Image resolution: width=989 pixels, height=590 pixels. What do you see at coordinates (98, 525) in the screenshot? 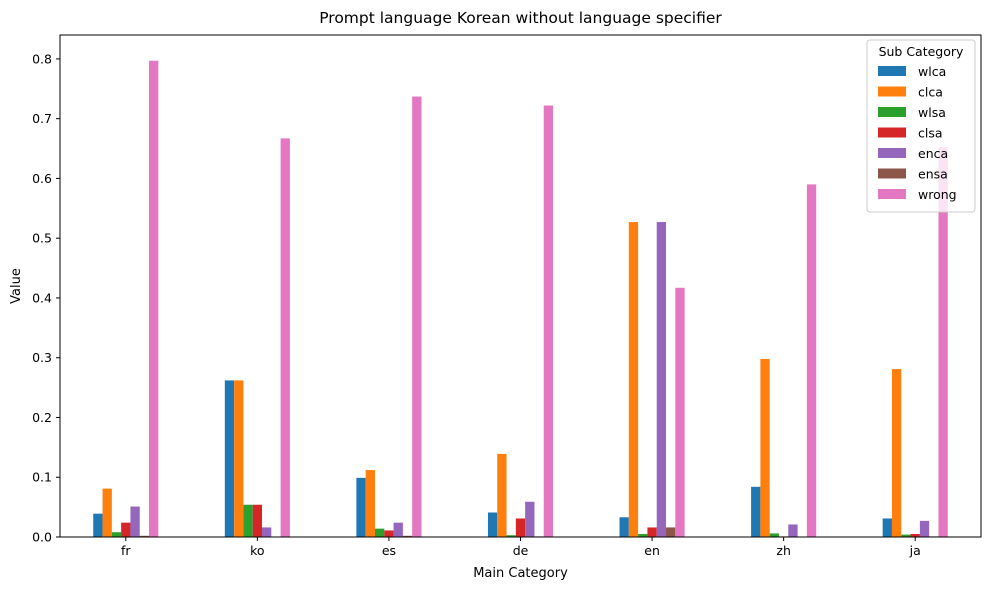
I see `bar-fr-wlca` at bounding box center [98, 525].